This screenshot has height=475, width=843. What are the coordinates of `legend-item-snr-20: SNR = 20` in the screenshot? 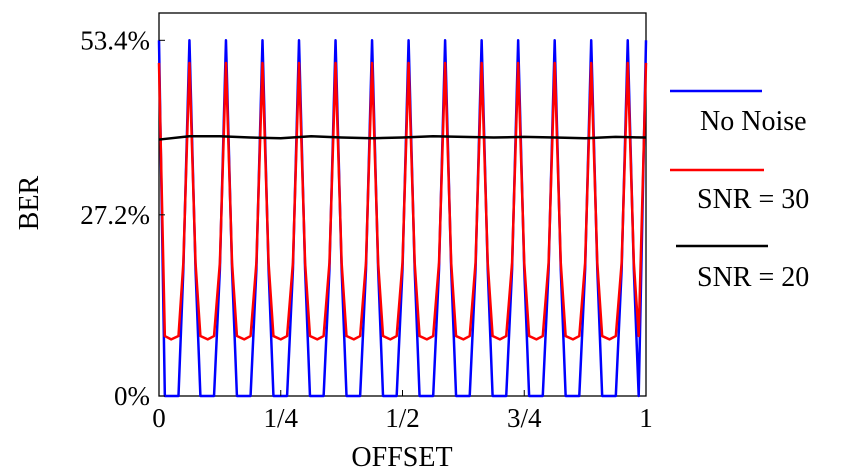 It's located at (742, 268).